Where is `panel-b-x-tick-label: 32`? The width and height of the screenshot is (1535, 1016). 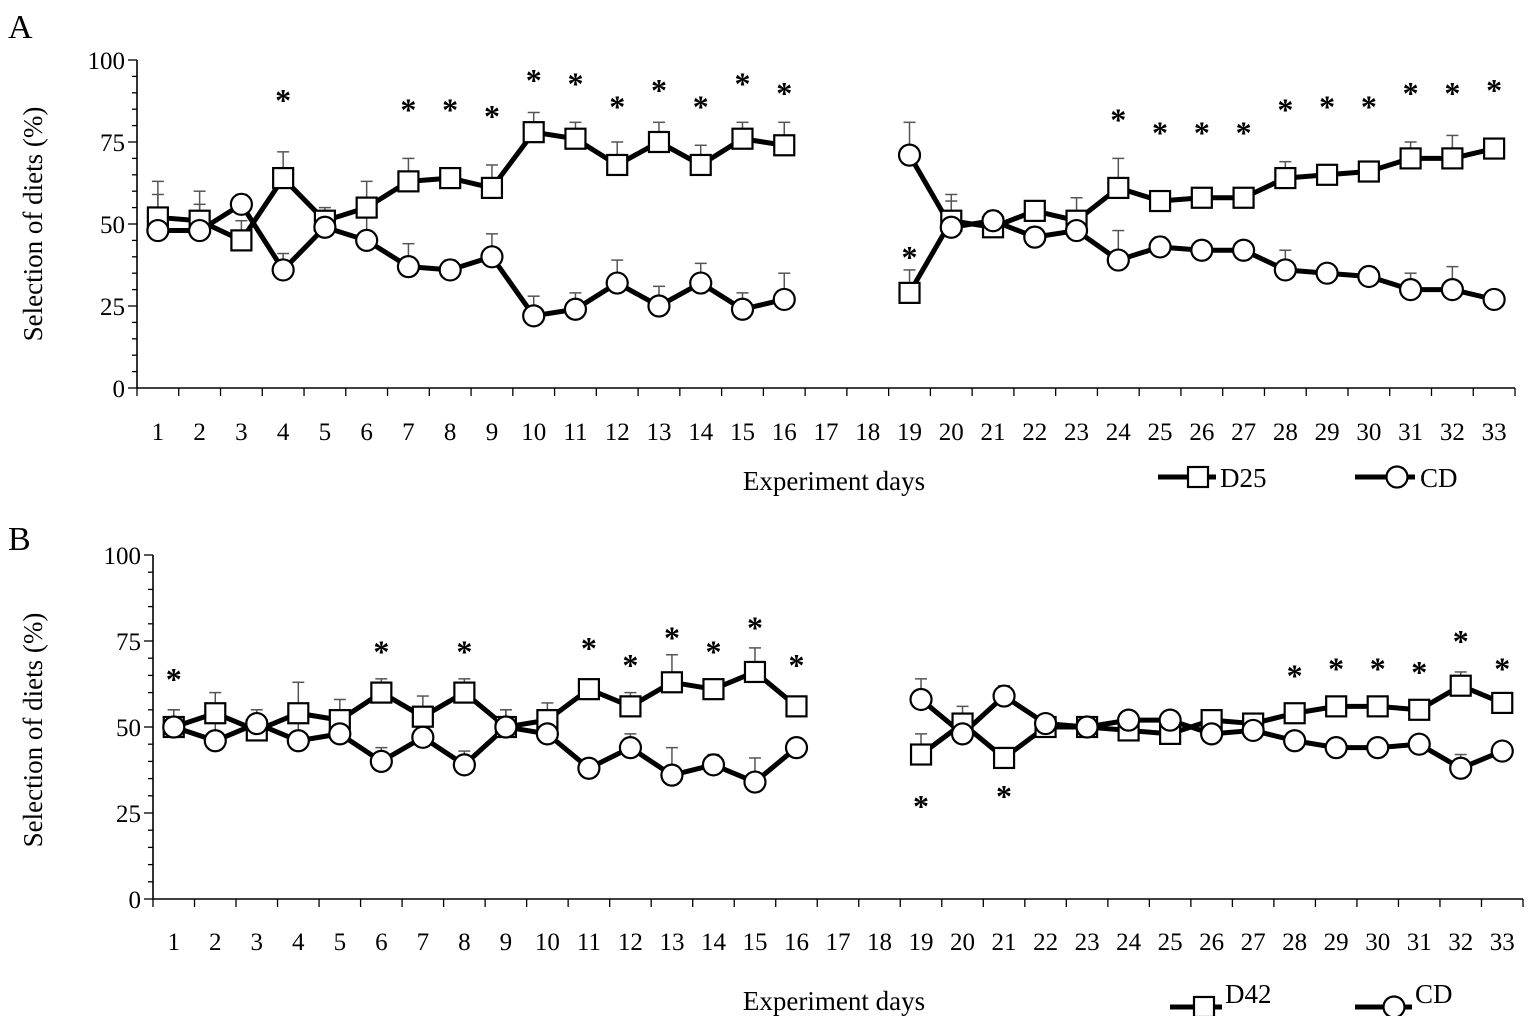 panel-b-x-tick-label: 32 is located at coordinates (1460, 942).